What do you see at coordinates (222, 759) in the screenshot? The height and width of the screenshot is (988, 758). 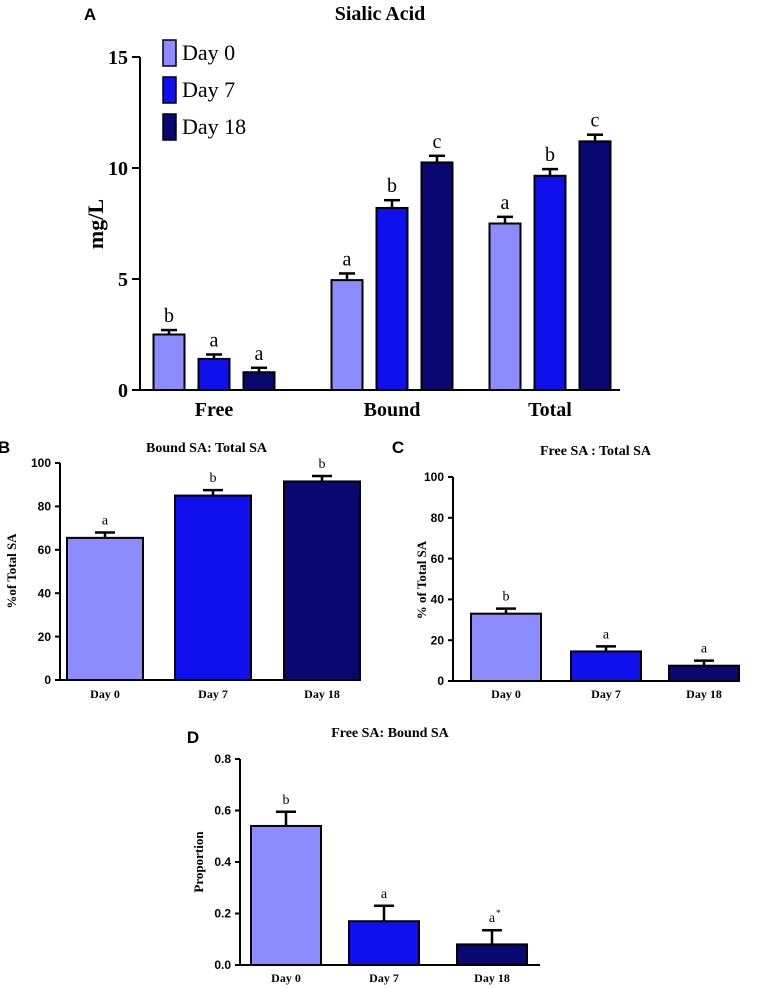 I see `y-tick-label: 0.8` at bounding box center [222, 759].